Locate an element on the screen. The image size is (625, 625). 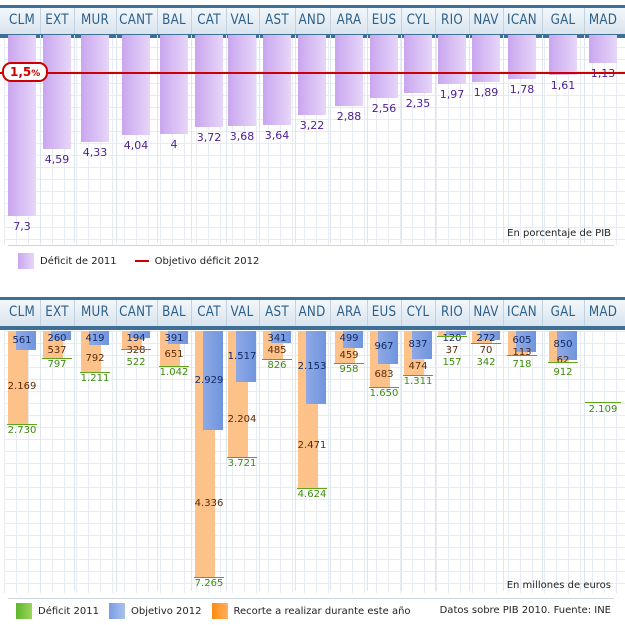
bar-objetivo-eus is located at coordinates (388, 347).